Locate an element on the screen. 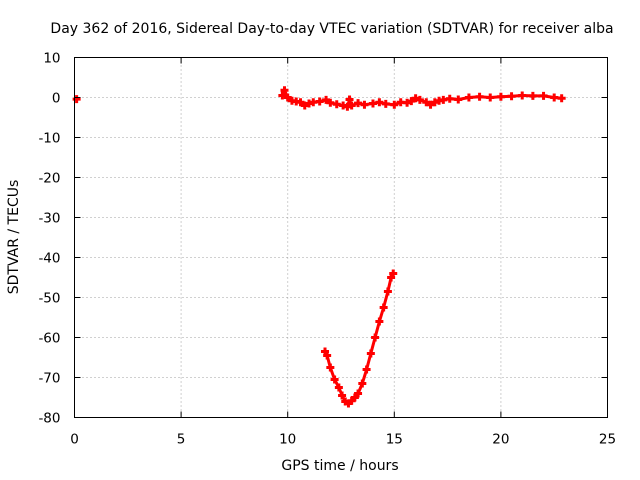  y-tick-label: -80 is located at coordinates (49, 419).